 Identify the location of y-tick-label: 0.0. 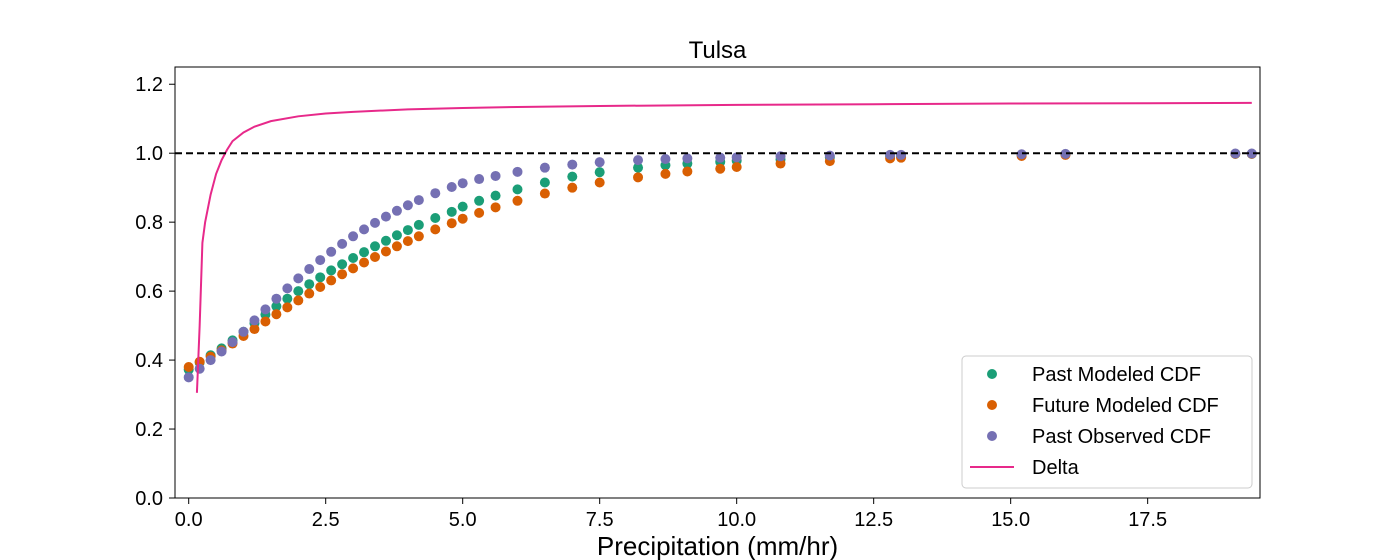
(149, 499).